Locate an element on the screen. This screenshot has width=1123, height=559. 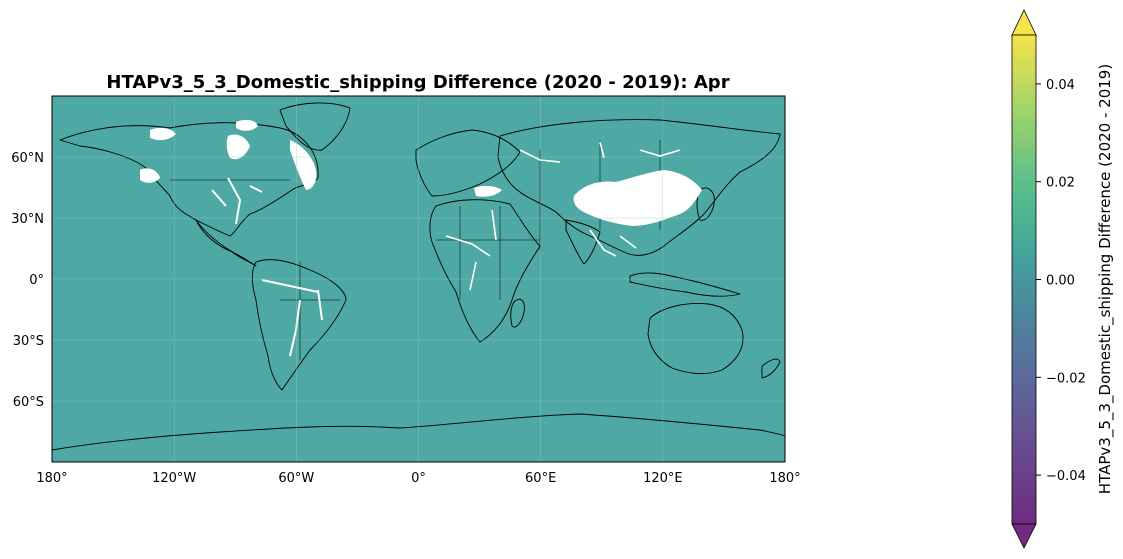
central-america-outline is located at coordinates (226, 243).